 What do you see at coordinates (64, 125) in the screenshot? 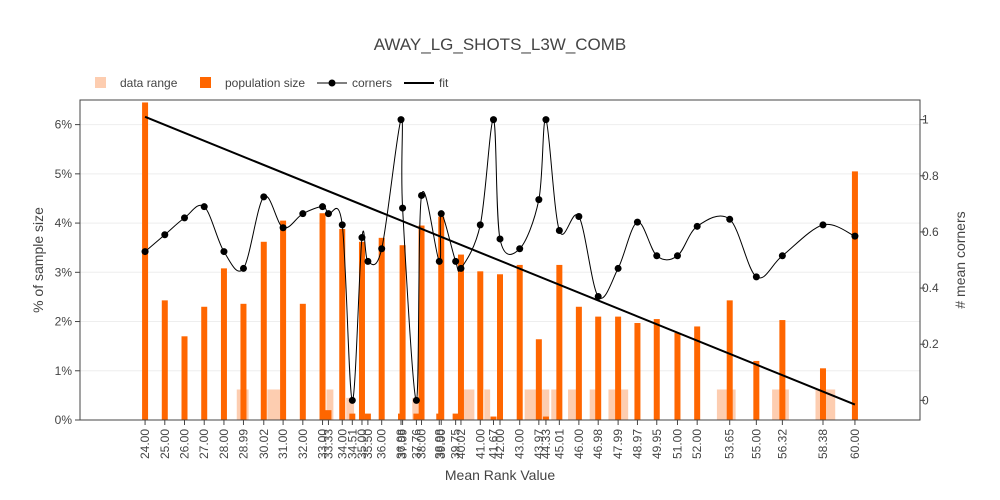
I see `y-tick-label: 6%` at bounding box center [64, 125].